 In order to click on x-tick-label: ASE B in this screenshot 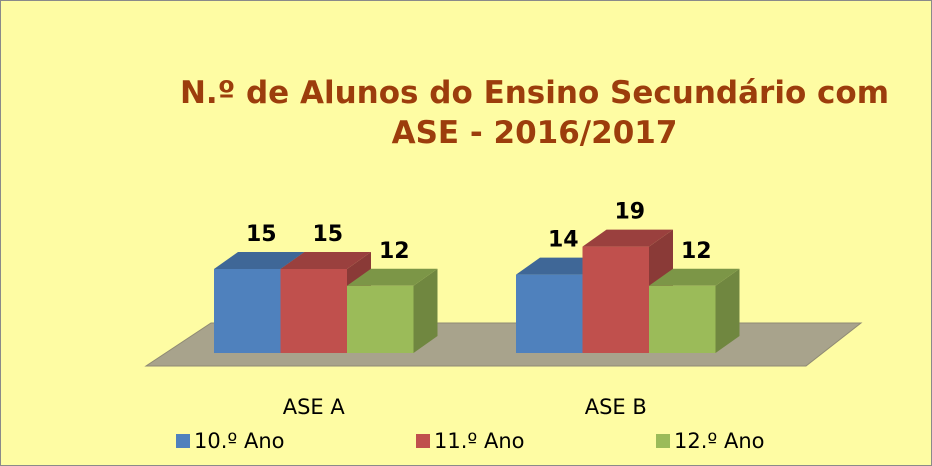, I will do `click(616, 407)`.